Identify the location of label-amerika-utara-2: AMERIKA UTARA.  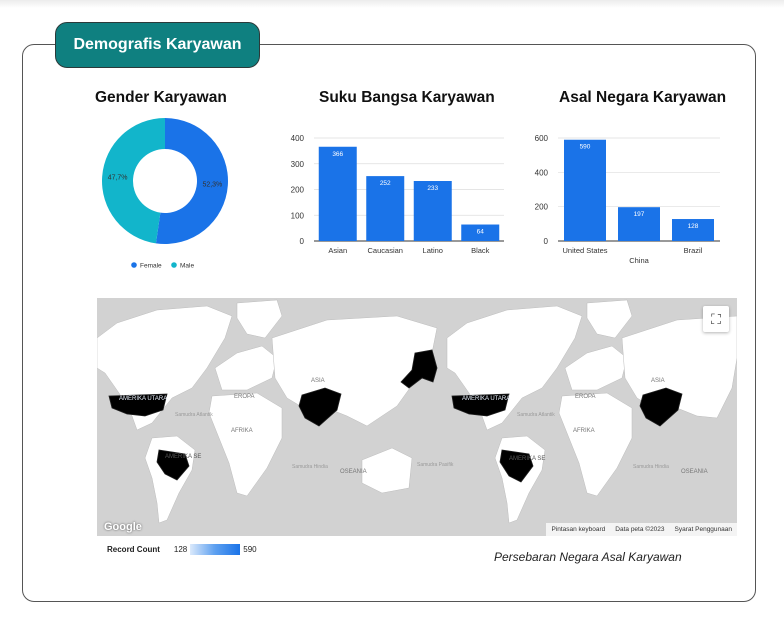
(486, 399).